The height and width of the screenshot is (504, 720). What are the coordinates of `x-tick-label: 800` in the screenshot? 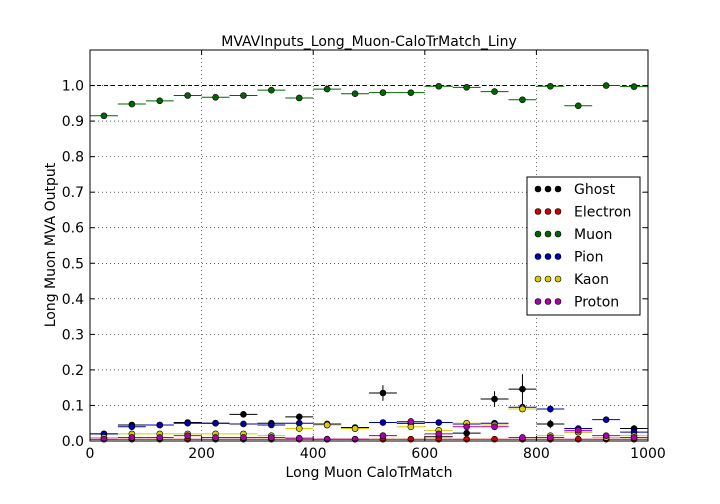 It's located at (536, 454).